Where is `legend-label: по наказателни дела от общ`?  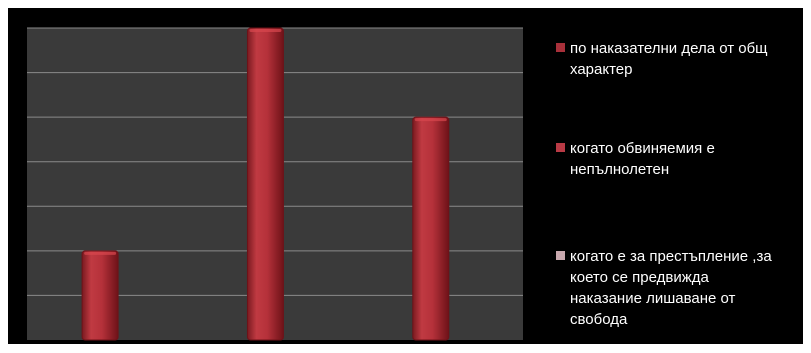 legend-label: по наказателни дела от общ is located at coordinates (669, 48).